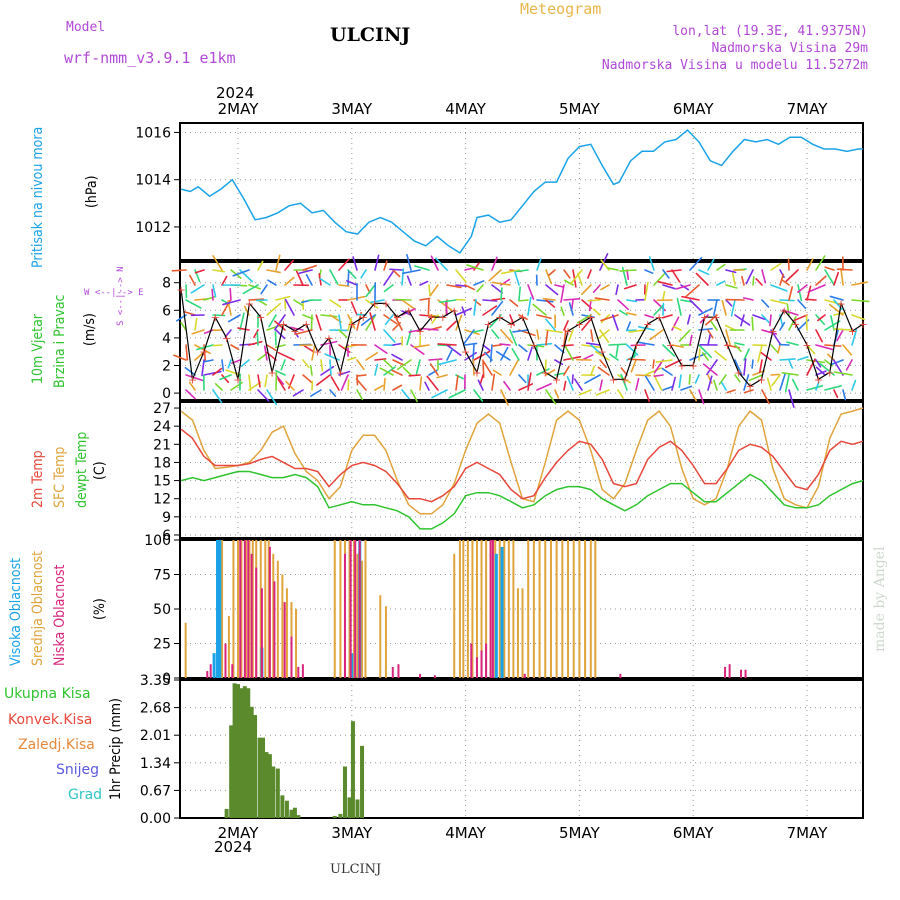 The image size is (900, 900). What do you see at coordinates (166, 394) in the screenshot?
I see `tick-label-y: 0` at bounding box center [166, 394].